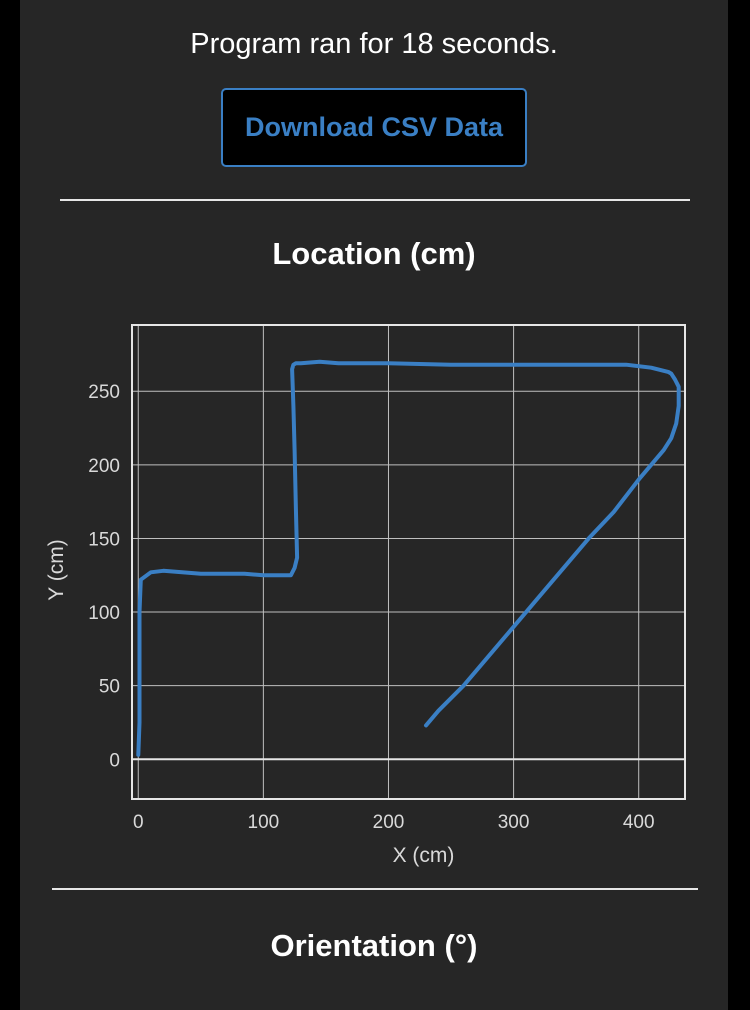  What do you see at coordinates (104, 466) in the screenshot?
I see `y-tick-label: 200` at bounding box center [104, 466].